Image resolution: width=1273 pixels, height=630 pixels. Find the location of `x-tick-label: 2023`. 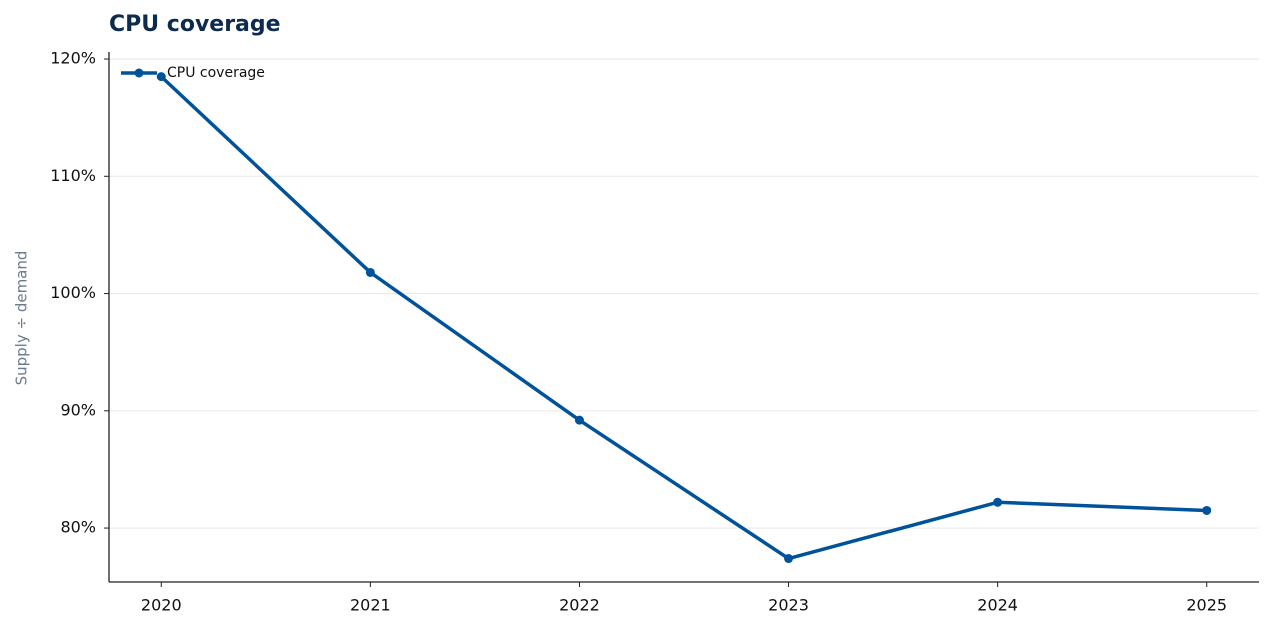

x-tick-label: 2023 is located at coordinates (788, 605).